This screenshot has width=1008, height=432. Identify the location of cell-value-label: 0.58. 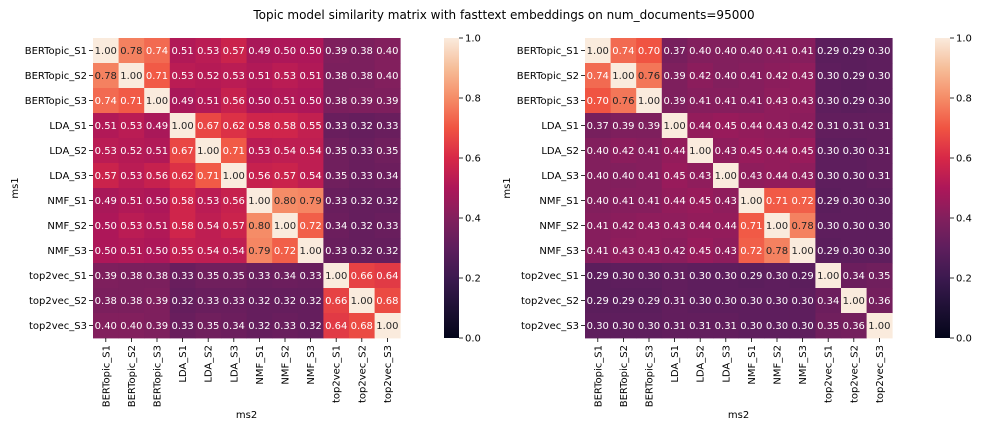
(182, 226).